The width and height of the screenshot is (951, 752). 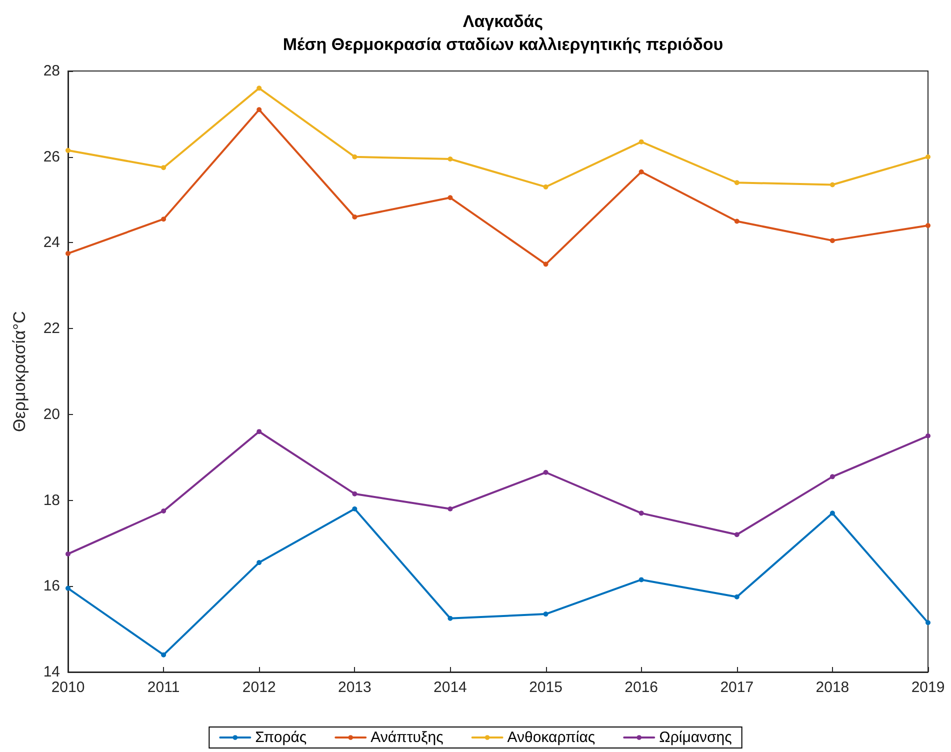 I want to click on x-tick-label: 2011, so click(x=163, y=687).